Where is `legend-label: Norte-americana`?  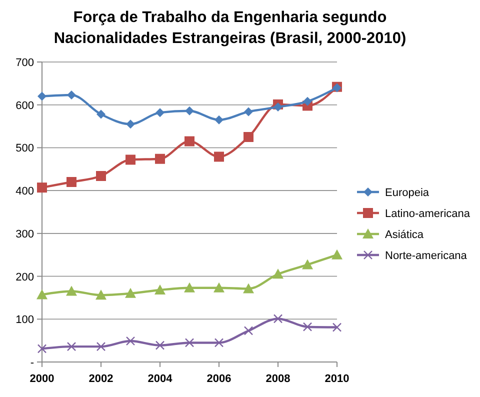 legend-label: Norte-americana is located at coordinates (426, 256).